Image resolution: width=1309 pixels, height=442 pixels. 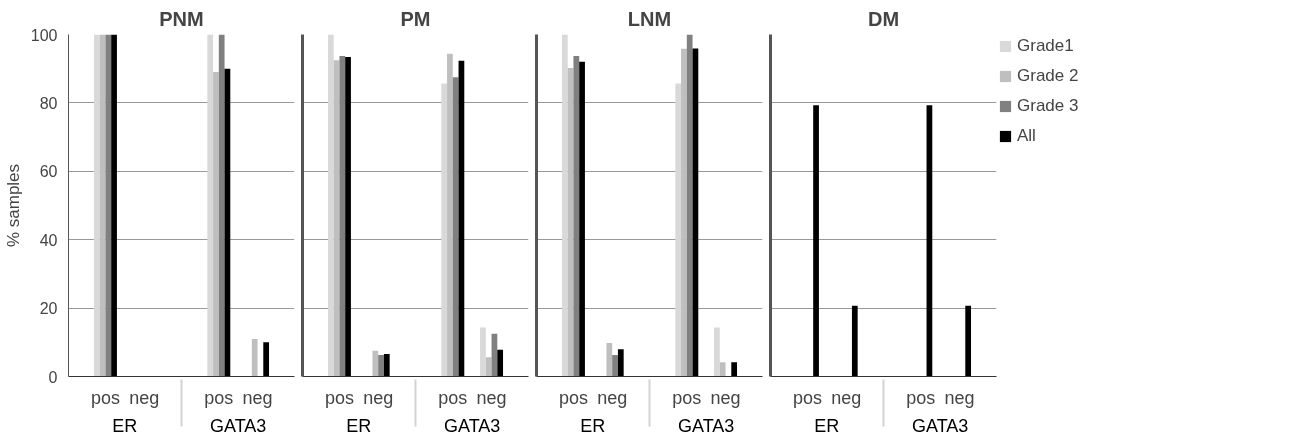 I want to click on y-tick-label: 0, so click(x=53, y=377).